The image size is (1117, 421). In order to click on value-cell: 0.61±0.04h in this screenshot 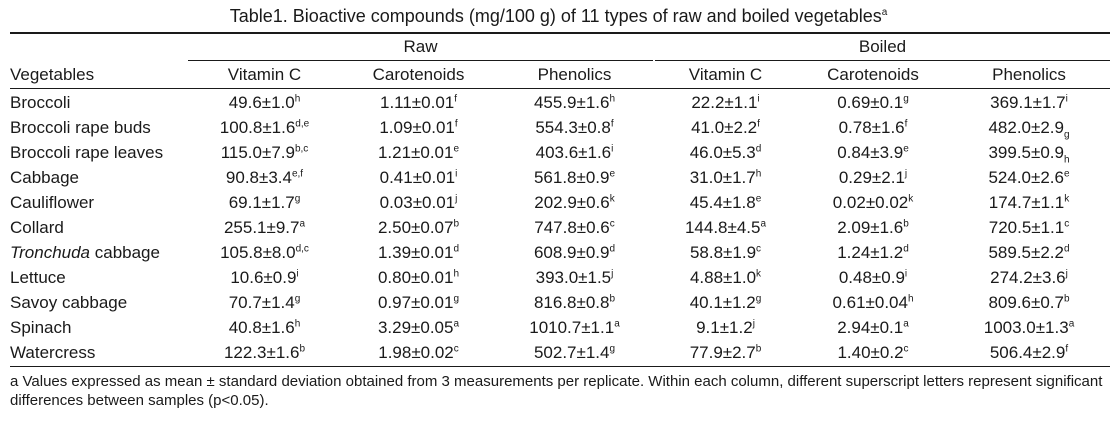, I will do `click(873, 302)`.